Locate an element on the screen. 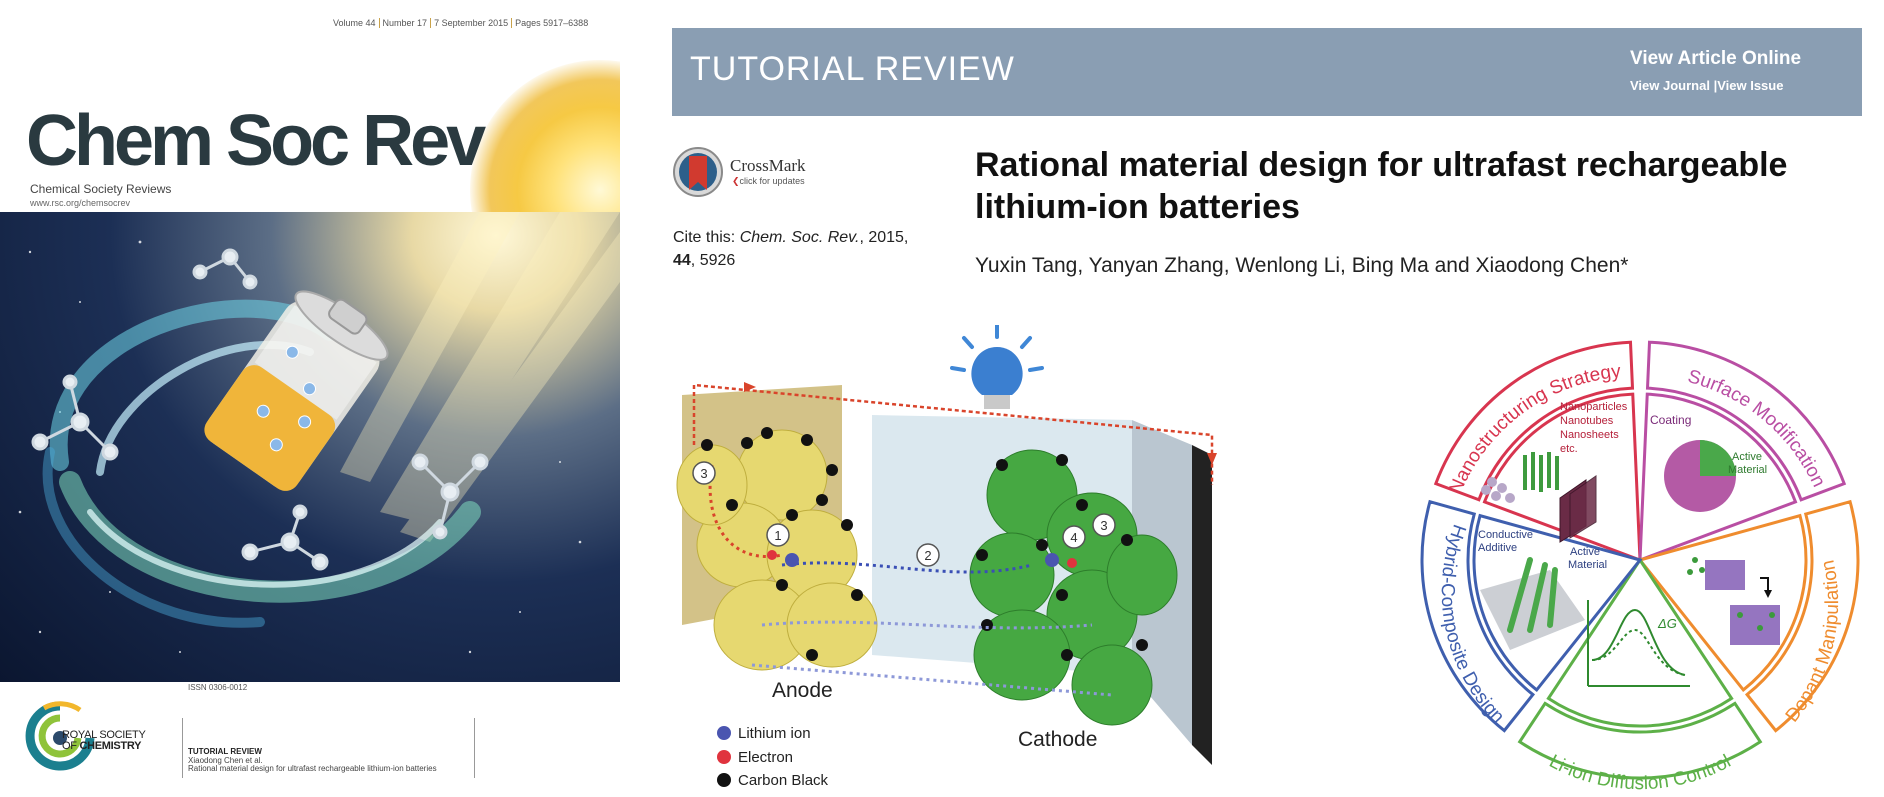 This screenshot has width=1884, height=797. nano-item: etc. is located at coordinates (1569, 449).